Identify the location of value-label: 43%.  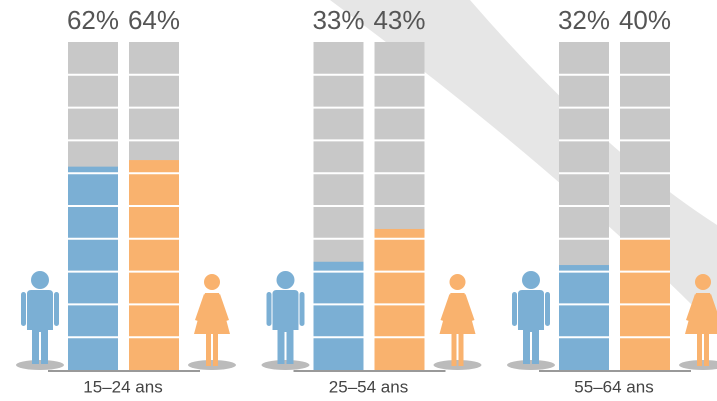
(399, 20).